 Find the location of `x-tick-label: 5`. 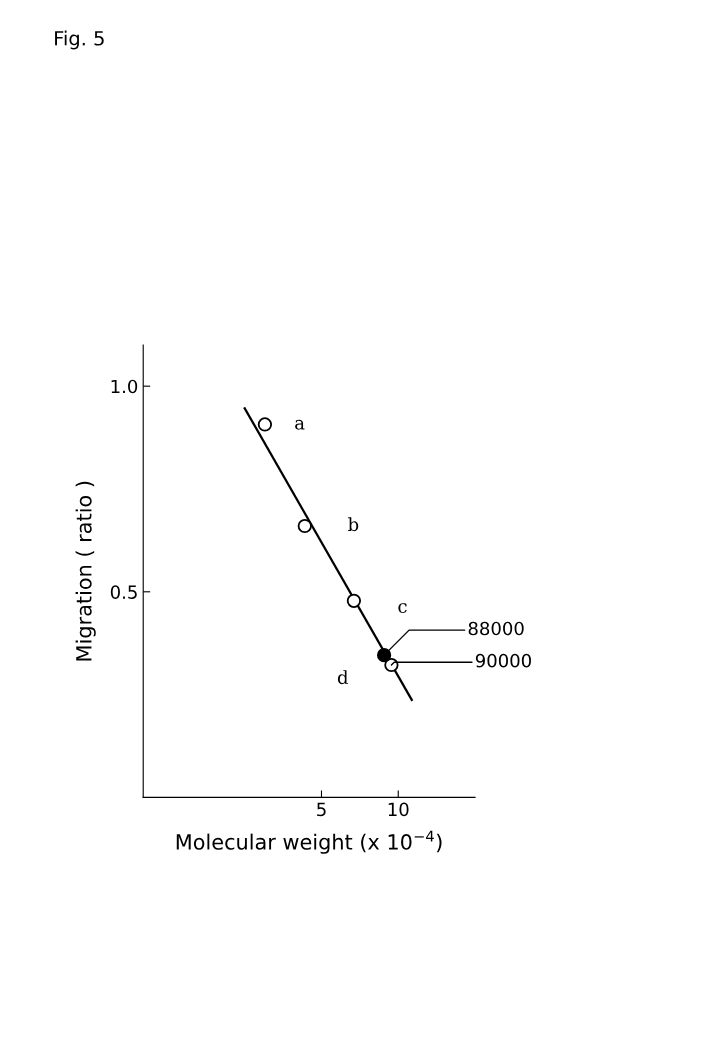

x-tick-label: 5 is located at coordinates (321, 809).